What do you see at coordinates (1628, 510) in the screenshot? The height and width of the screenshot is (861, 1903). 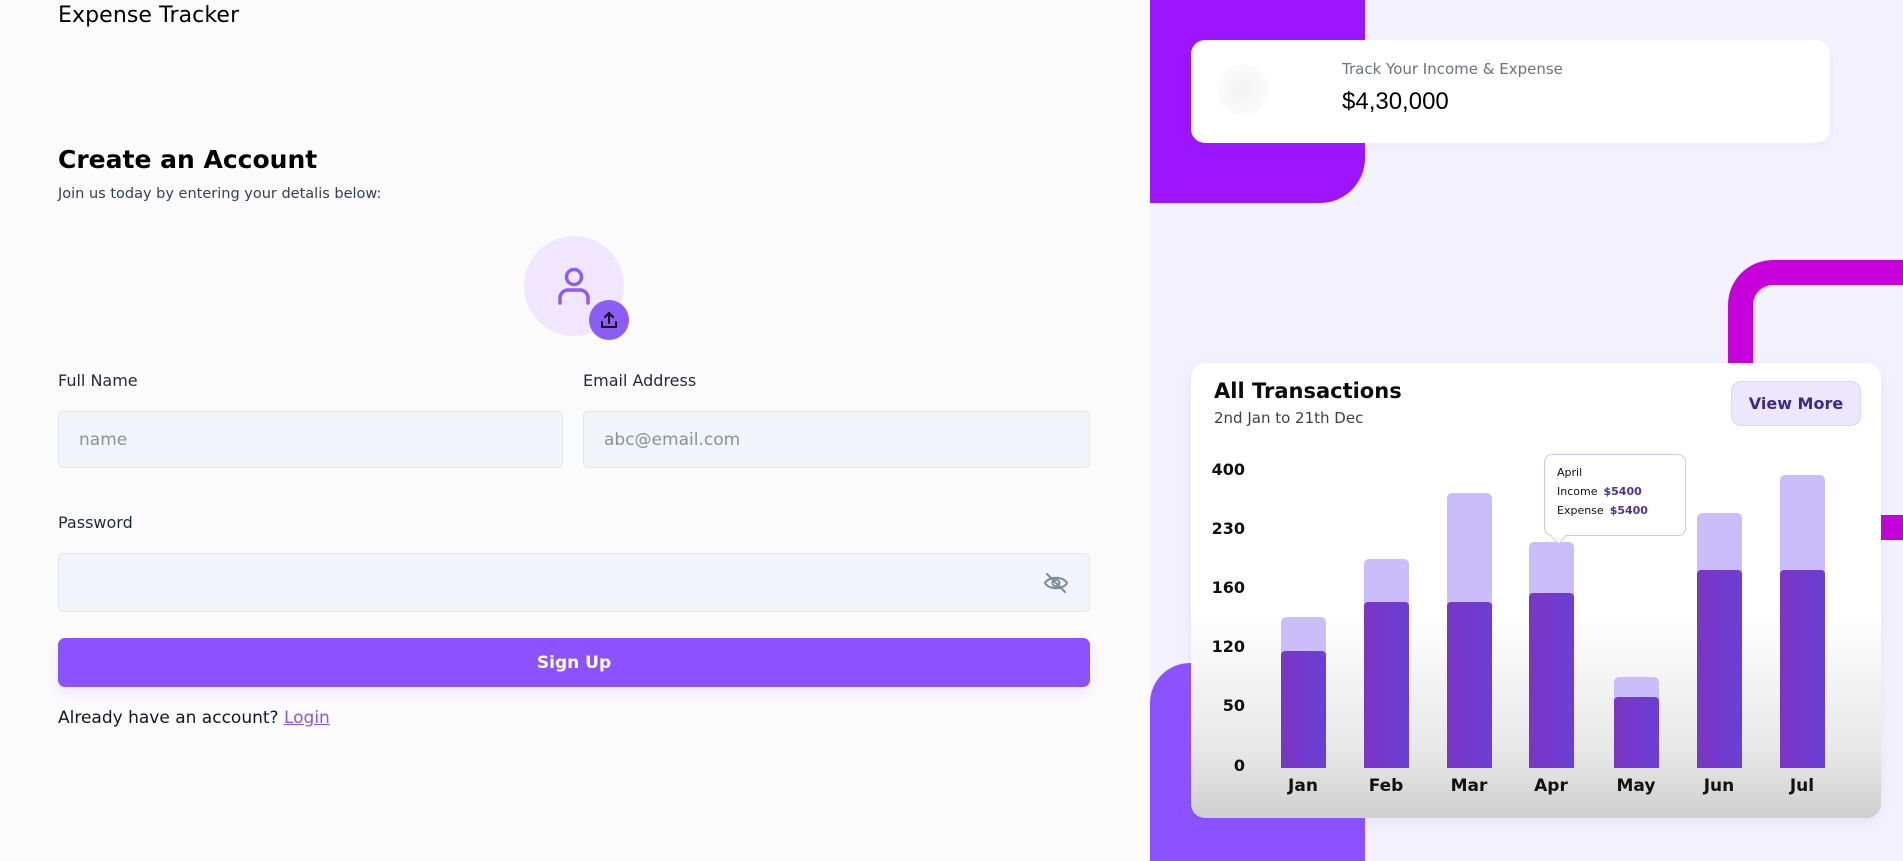 I see `tooltip-expense-value: $5400` at bounding box center [1628, 510].